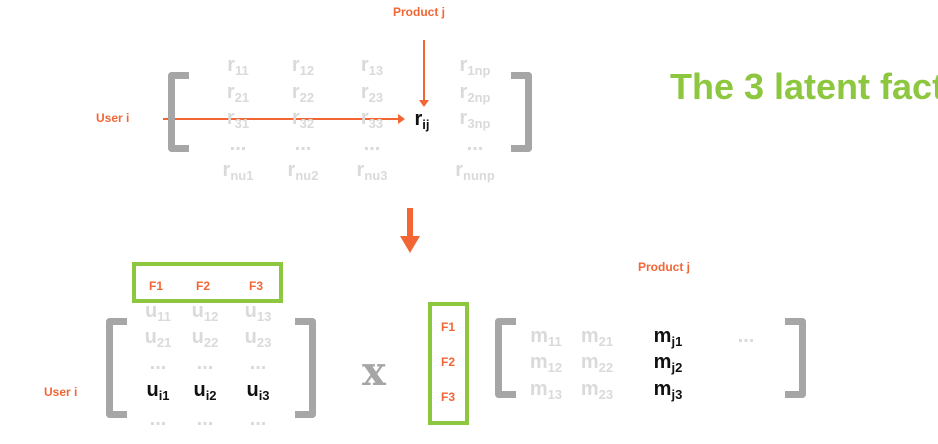  I want to click on down-arrow-shaft, so click(410, 223).